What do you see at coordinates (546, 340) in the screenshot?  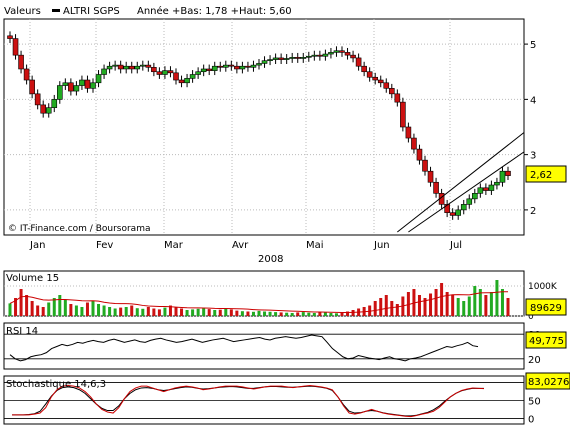 I see `rsi-value-box` at bounding box center [546, 340].